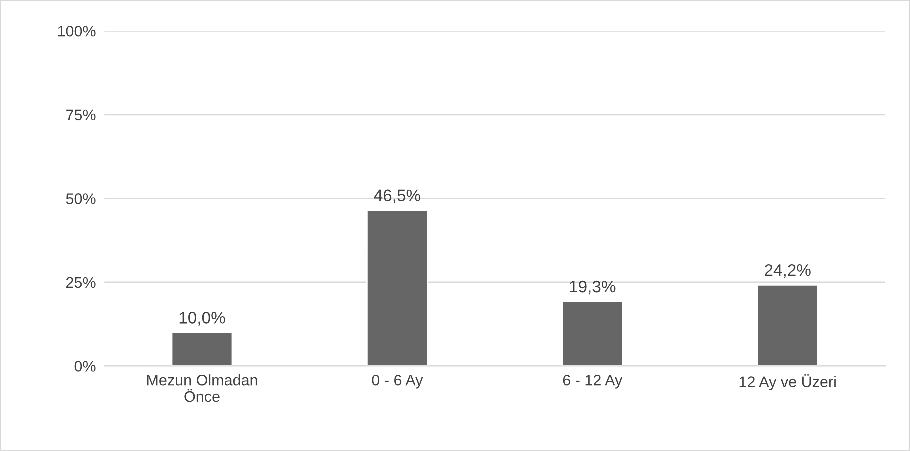  What do you see at coordinates (788, 271) in the screenshot?
I see `data-label: 24,2%` at bounding box center [788, 271].